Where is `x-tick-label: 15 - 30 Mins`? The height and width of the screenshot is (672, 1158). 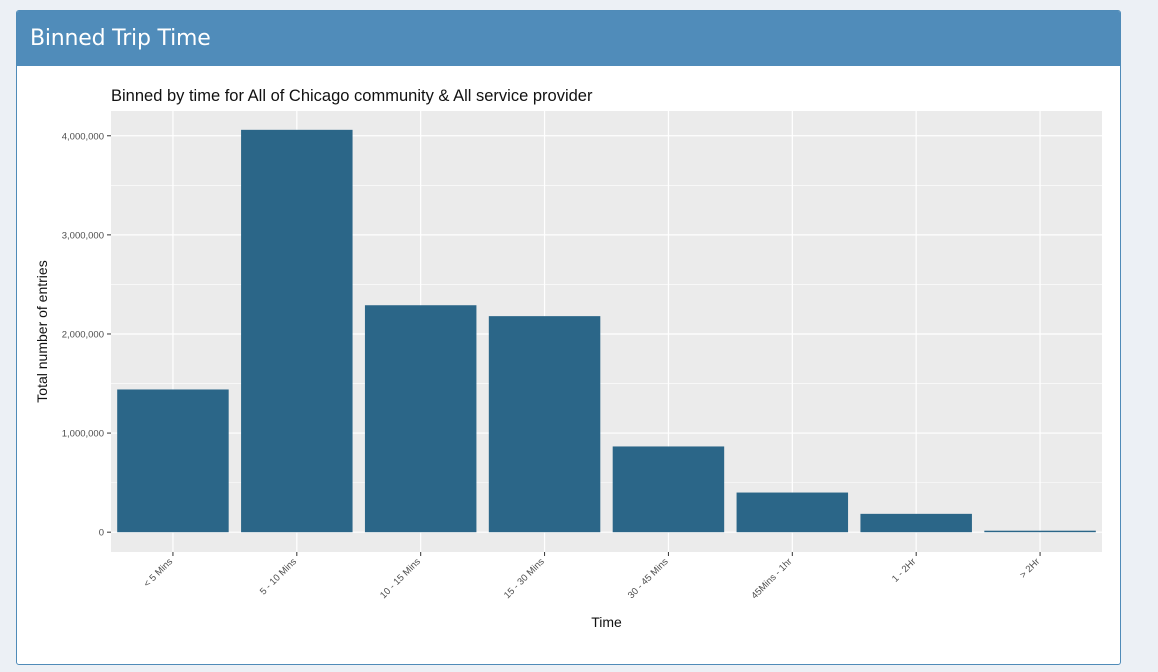 x-tick-label: 15 - 30 Mins is located at coordinates (524, 578).